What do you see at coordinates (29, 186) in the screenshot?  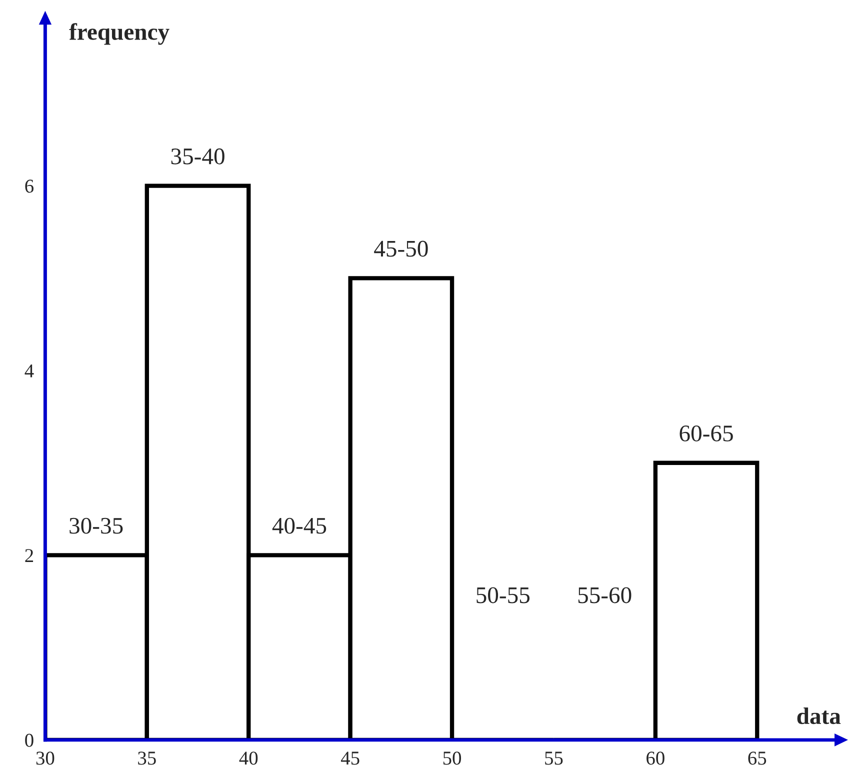 I see `y-tick-label: 6` at bounding box center [29, 186].